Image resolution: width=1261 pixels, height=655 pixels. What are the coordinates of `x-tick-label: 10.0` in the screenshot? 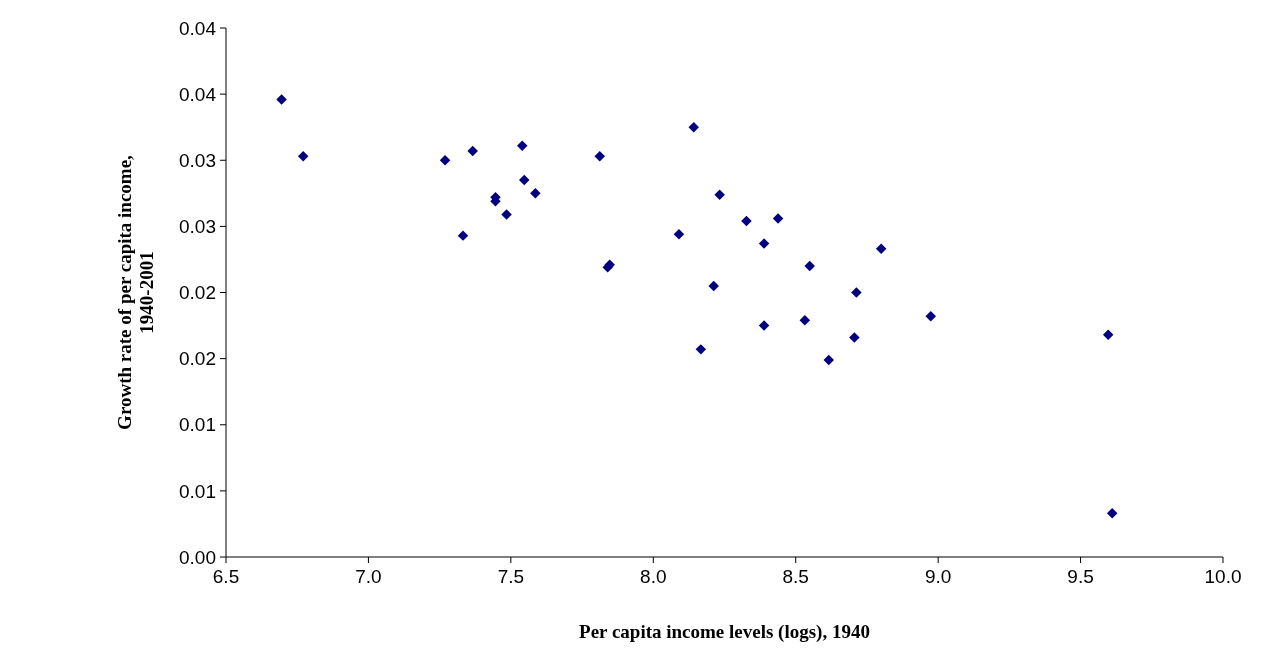 It's located at (1223, 576).